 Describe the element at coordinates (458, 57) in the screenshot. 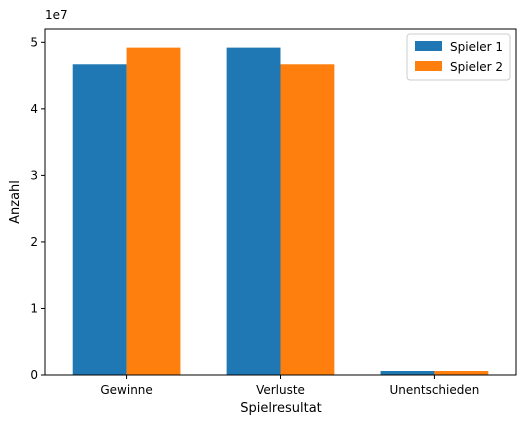

I see `legend: Spieler 1 Spieler 2` at that location.